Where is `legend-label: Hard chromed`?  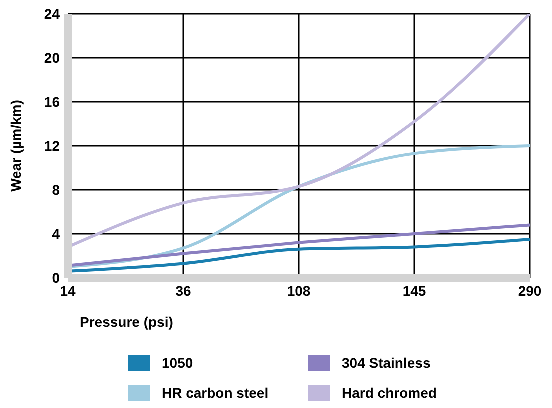
legend-label: Hard chromed is located at coordinates (389, 393).